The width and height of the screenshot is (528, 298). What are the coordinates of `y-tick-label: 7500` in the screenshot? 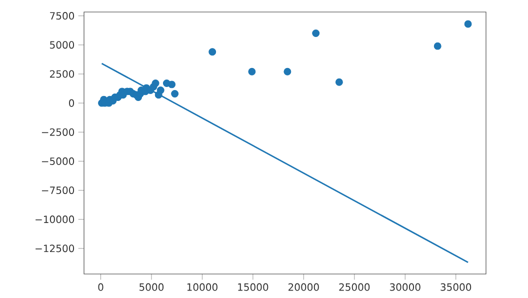 It's located at (62, 16).